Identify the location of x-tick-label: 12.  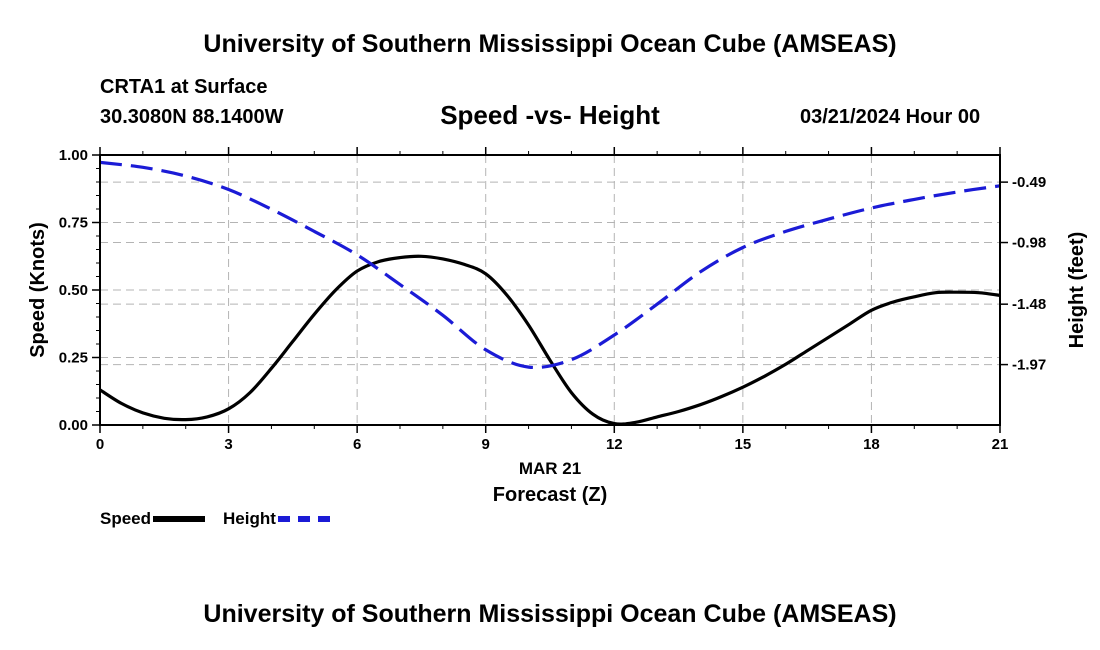
(614, 444).